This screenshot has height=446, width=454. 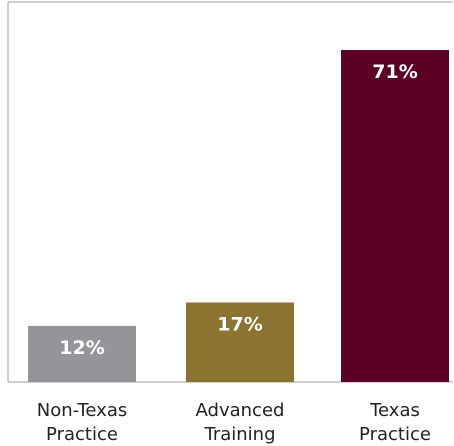 I want to click on category-label-1-line-1: Training, so click(x=239, y=434).